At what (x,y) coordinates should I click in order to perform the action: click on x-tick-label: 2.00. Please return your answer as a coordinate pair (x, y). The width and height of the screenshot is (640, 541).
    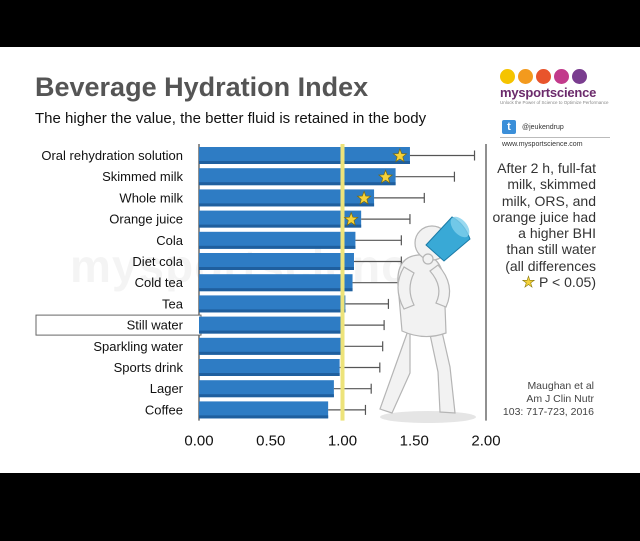
    Looking at the image, I should click on (485, 441).